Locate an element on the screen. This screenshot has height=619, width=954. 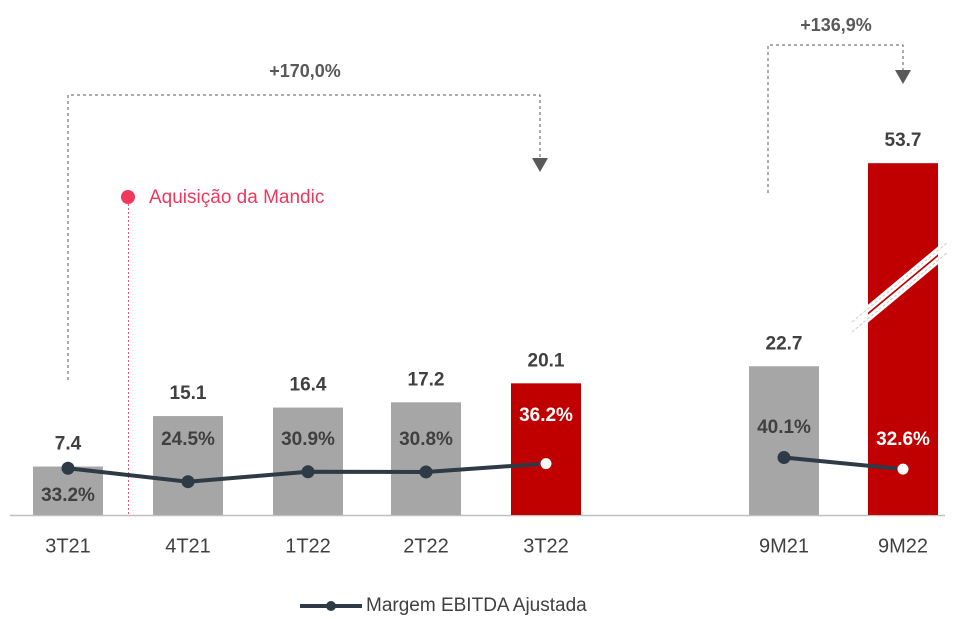
margin-label: 24.5% is located at coordinates (188, 439).